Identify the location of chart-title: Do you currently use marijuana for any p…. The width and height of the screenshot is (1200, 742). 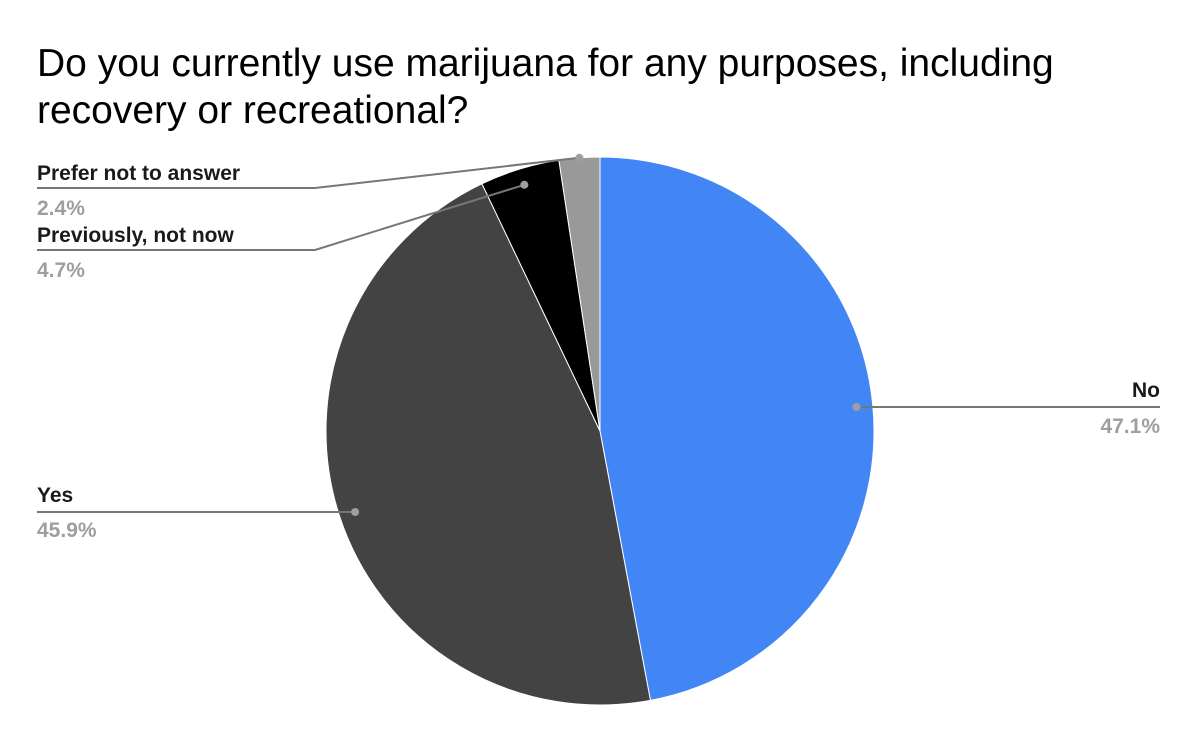
(545, 87).